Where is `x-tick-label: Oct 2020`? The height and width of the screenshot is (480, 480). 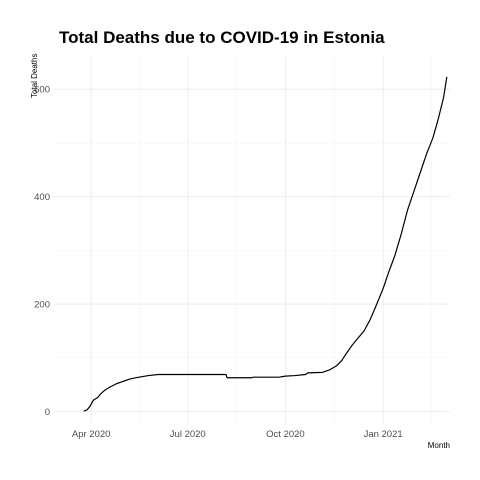
x-tick-label: Oct 2020 is located at coordinates (285, 434).